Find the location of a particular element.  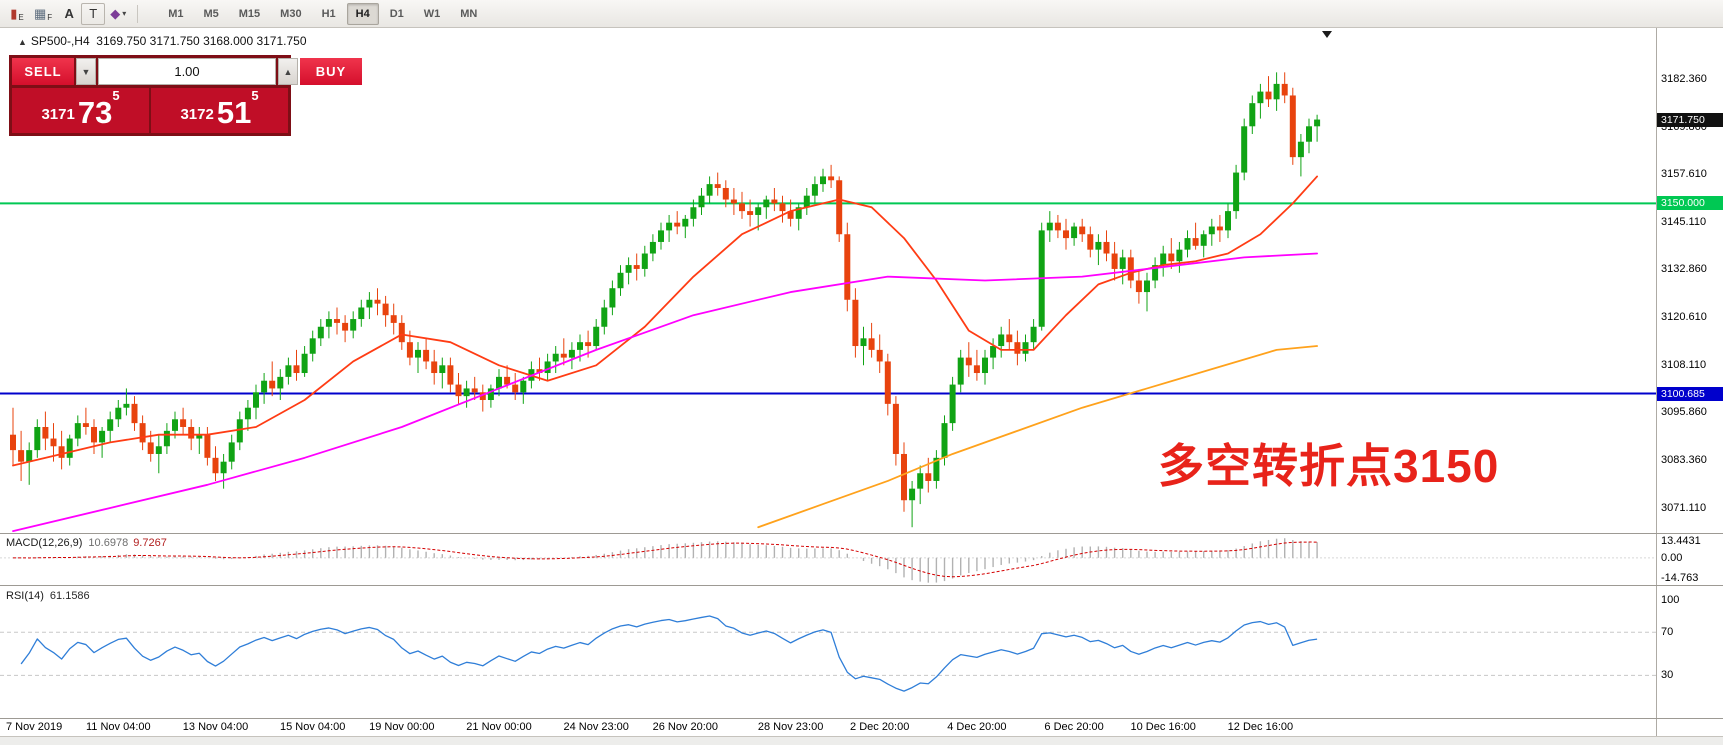

date-axis-label: 7 Nov 2019 is located at coordinates (34, 727).